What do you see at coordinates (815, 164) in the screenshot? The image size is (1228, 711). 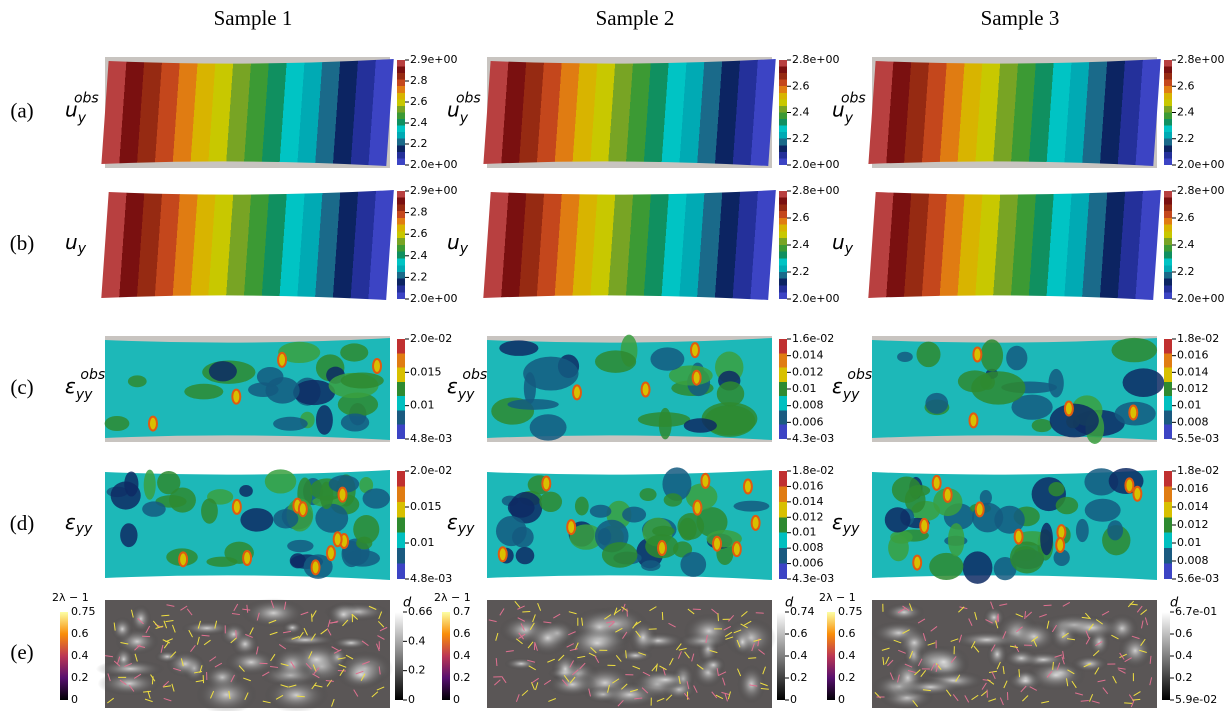 I see `colorbar-label: 2.0e+00` at bounding box center [815, 164].